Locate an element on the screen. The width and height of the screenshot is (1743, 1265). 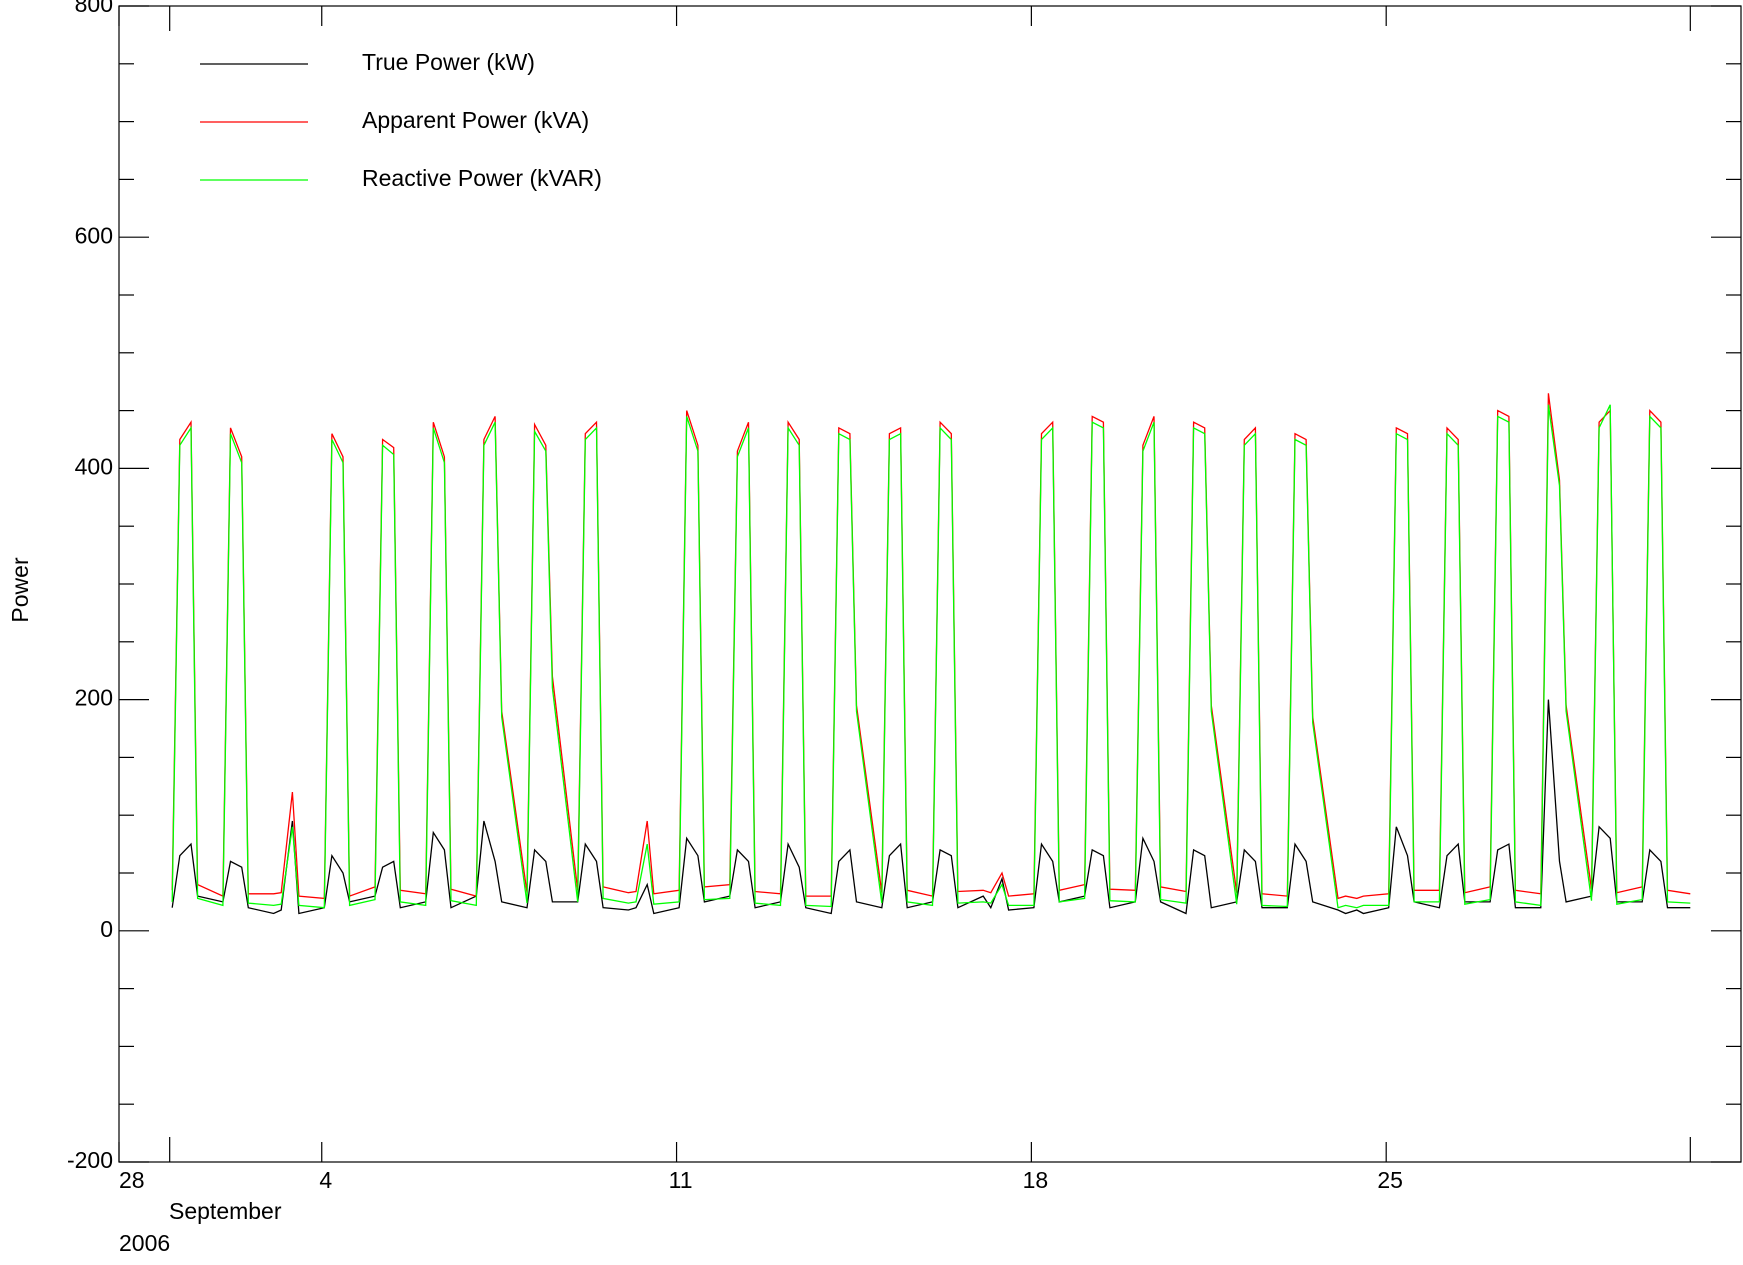
x-tick-label: 28 is located at coordinates (132, 1180).